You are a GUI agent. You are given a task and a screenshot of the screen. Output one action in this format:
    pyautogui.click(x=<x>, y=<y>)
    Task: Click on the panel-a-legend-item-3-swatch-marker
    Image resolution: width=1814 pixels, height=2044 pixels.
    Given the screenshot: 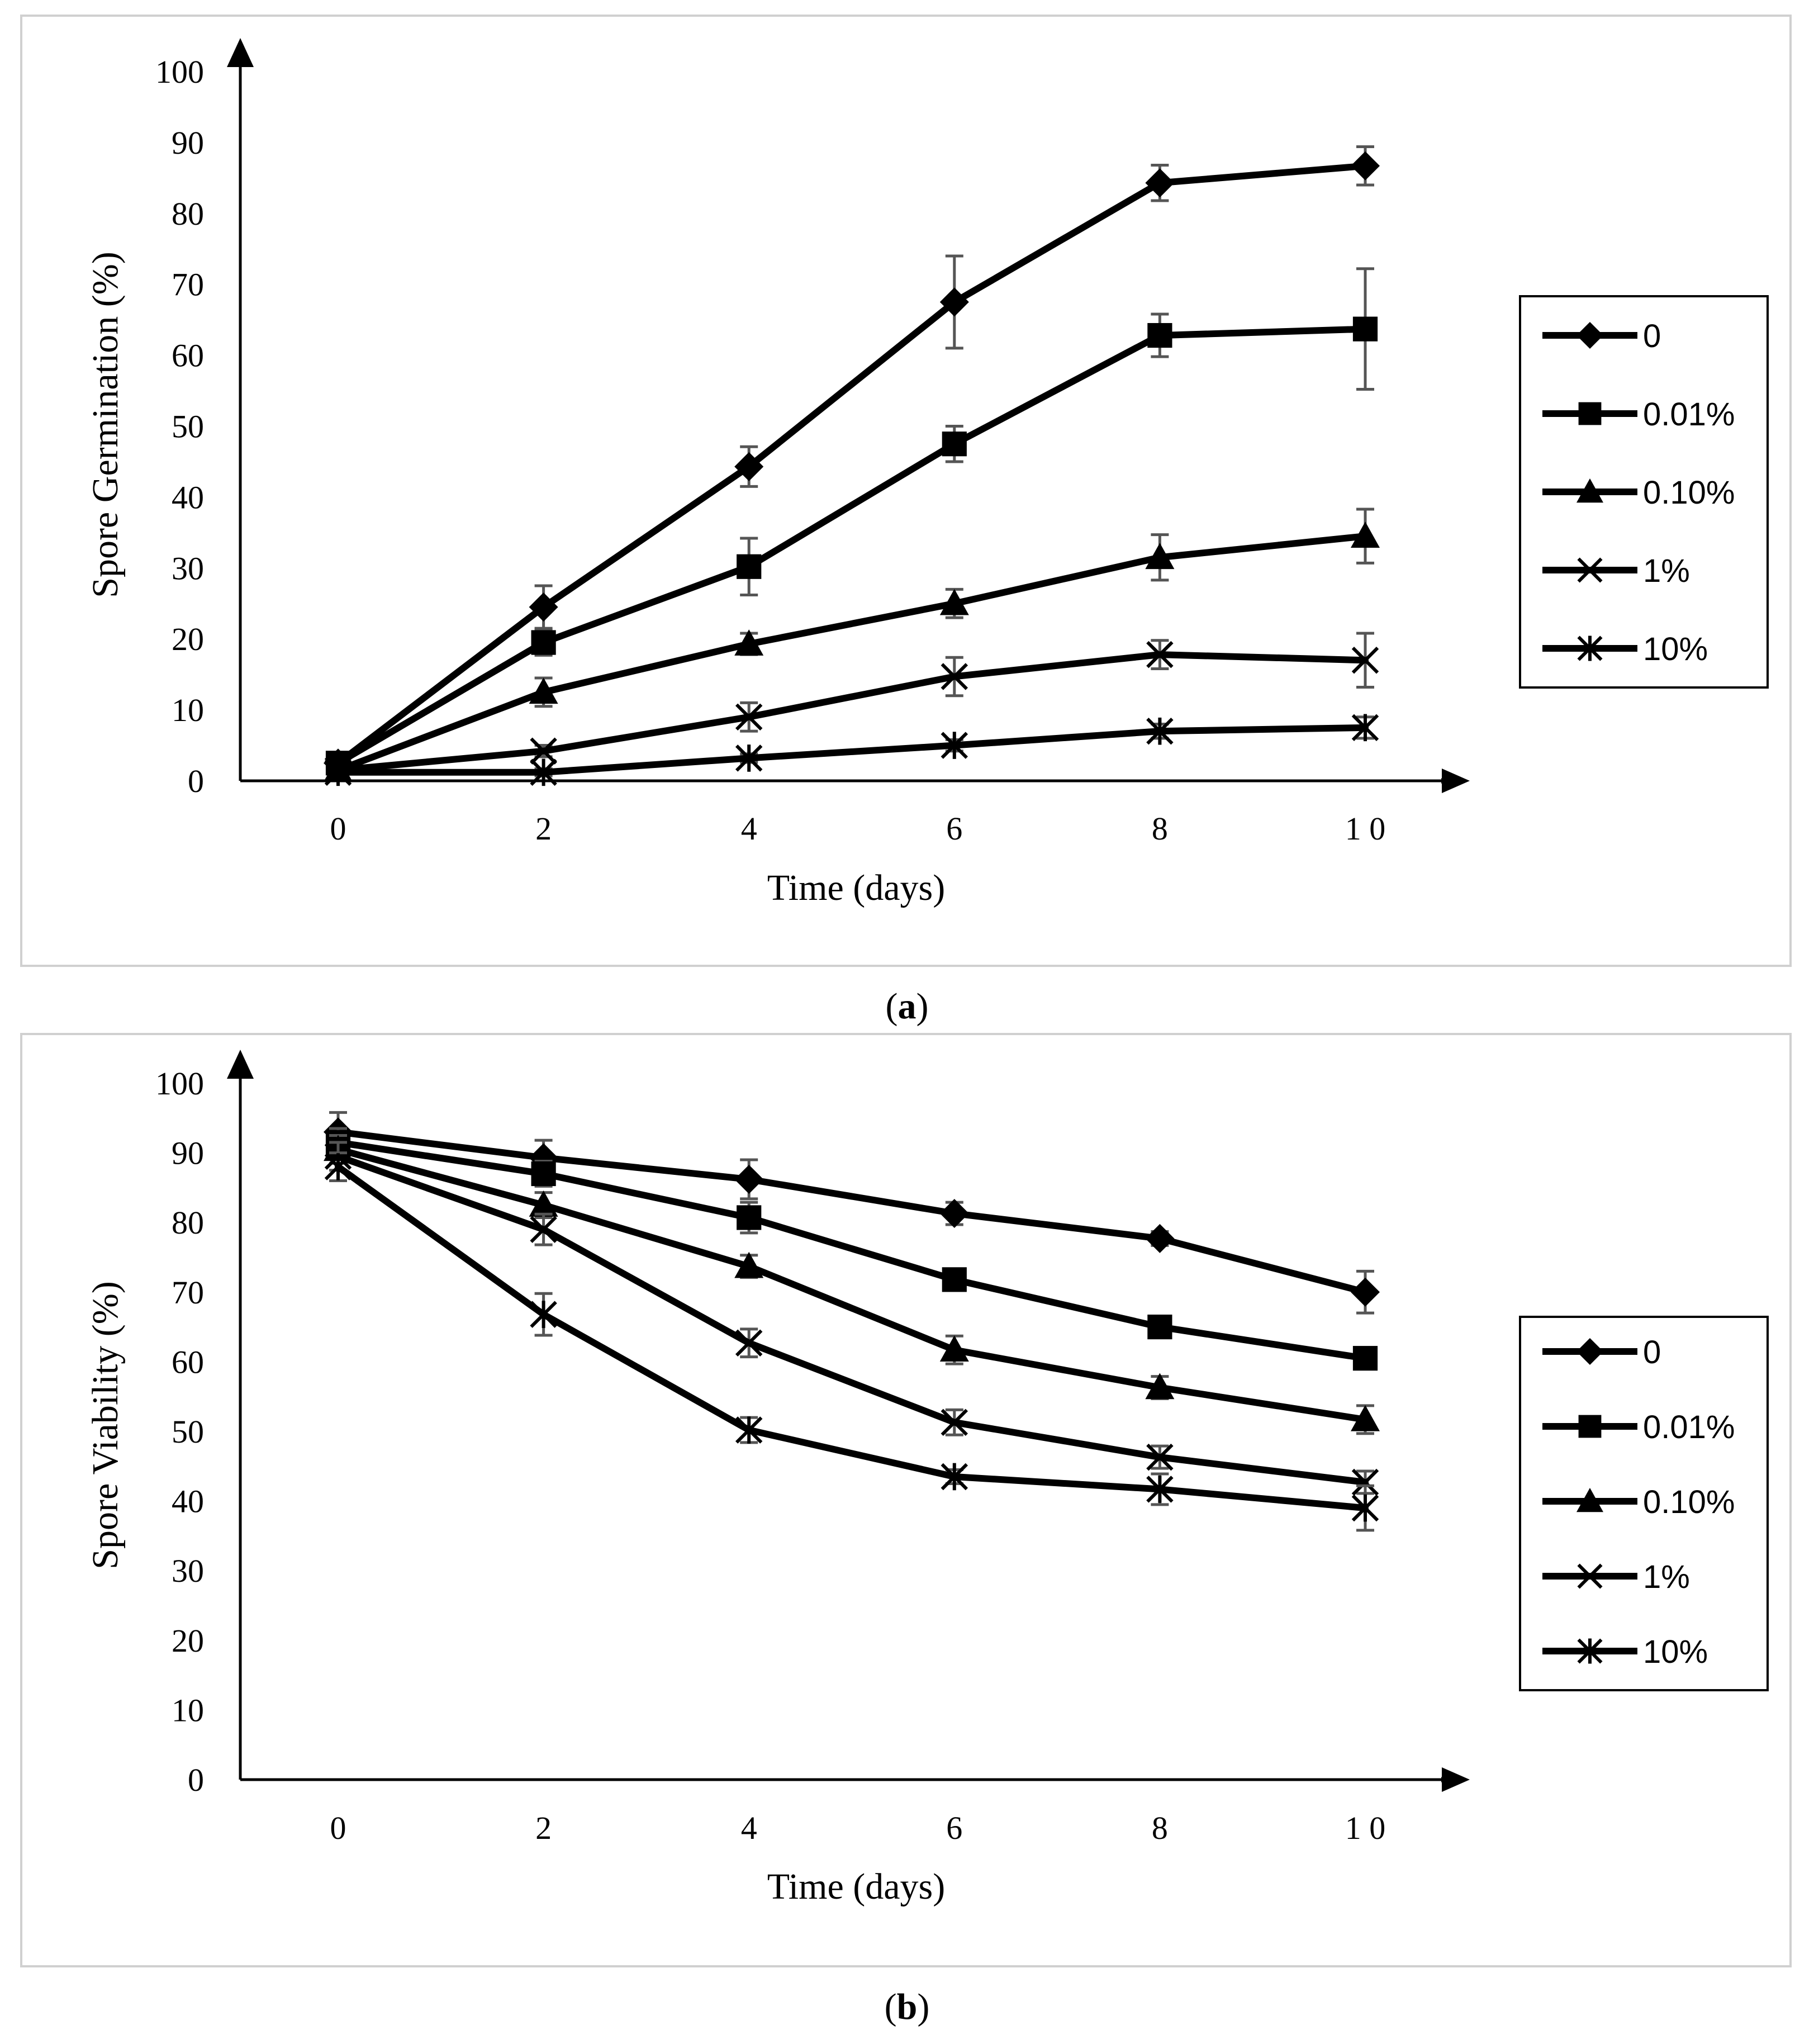 What is the action you would take?
    pyautogui.click(x=1590, y=570)
    